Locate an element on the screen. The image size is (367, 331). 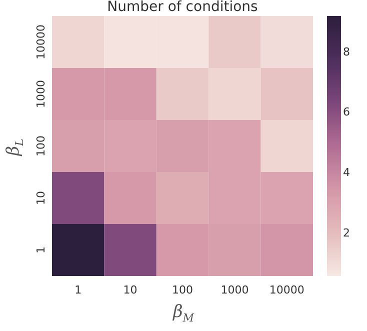
y-tick-label: 100 is located at coordinates (41, 146).